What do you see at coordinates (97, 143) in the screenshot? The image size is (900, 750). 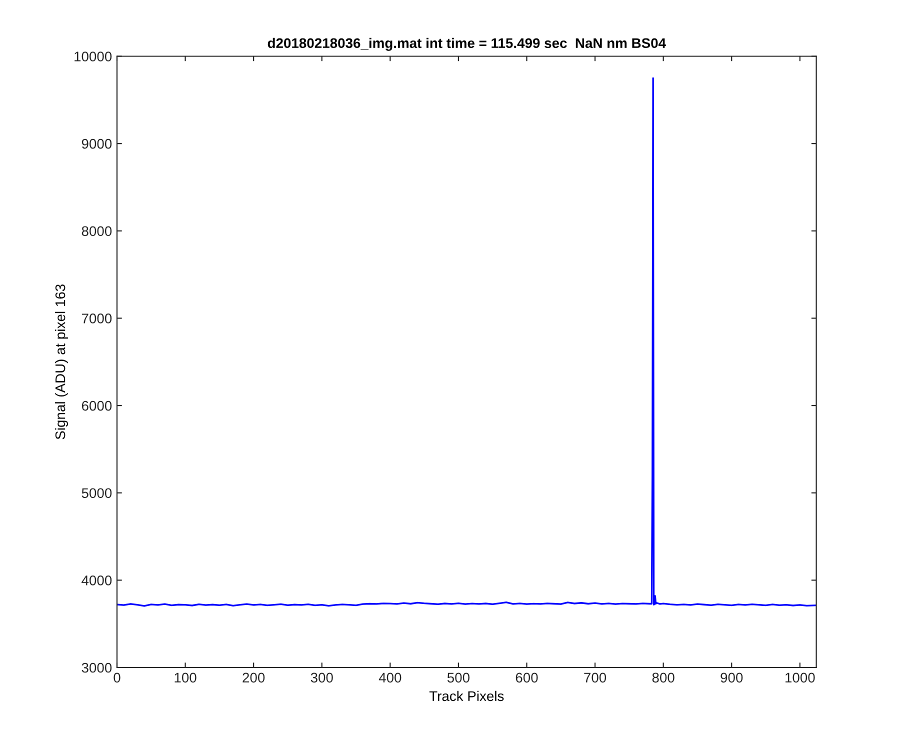 I see `y-tick-label: 9000` at bounding box center [97, 143].